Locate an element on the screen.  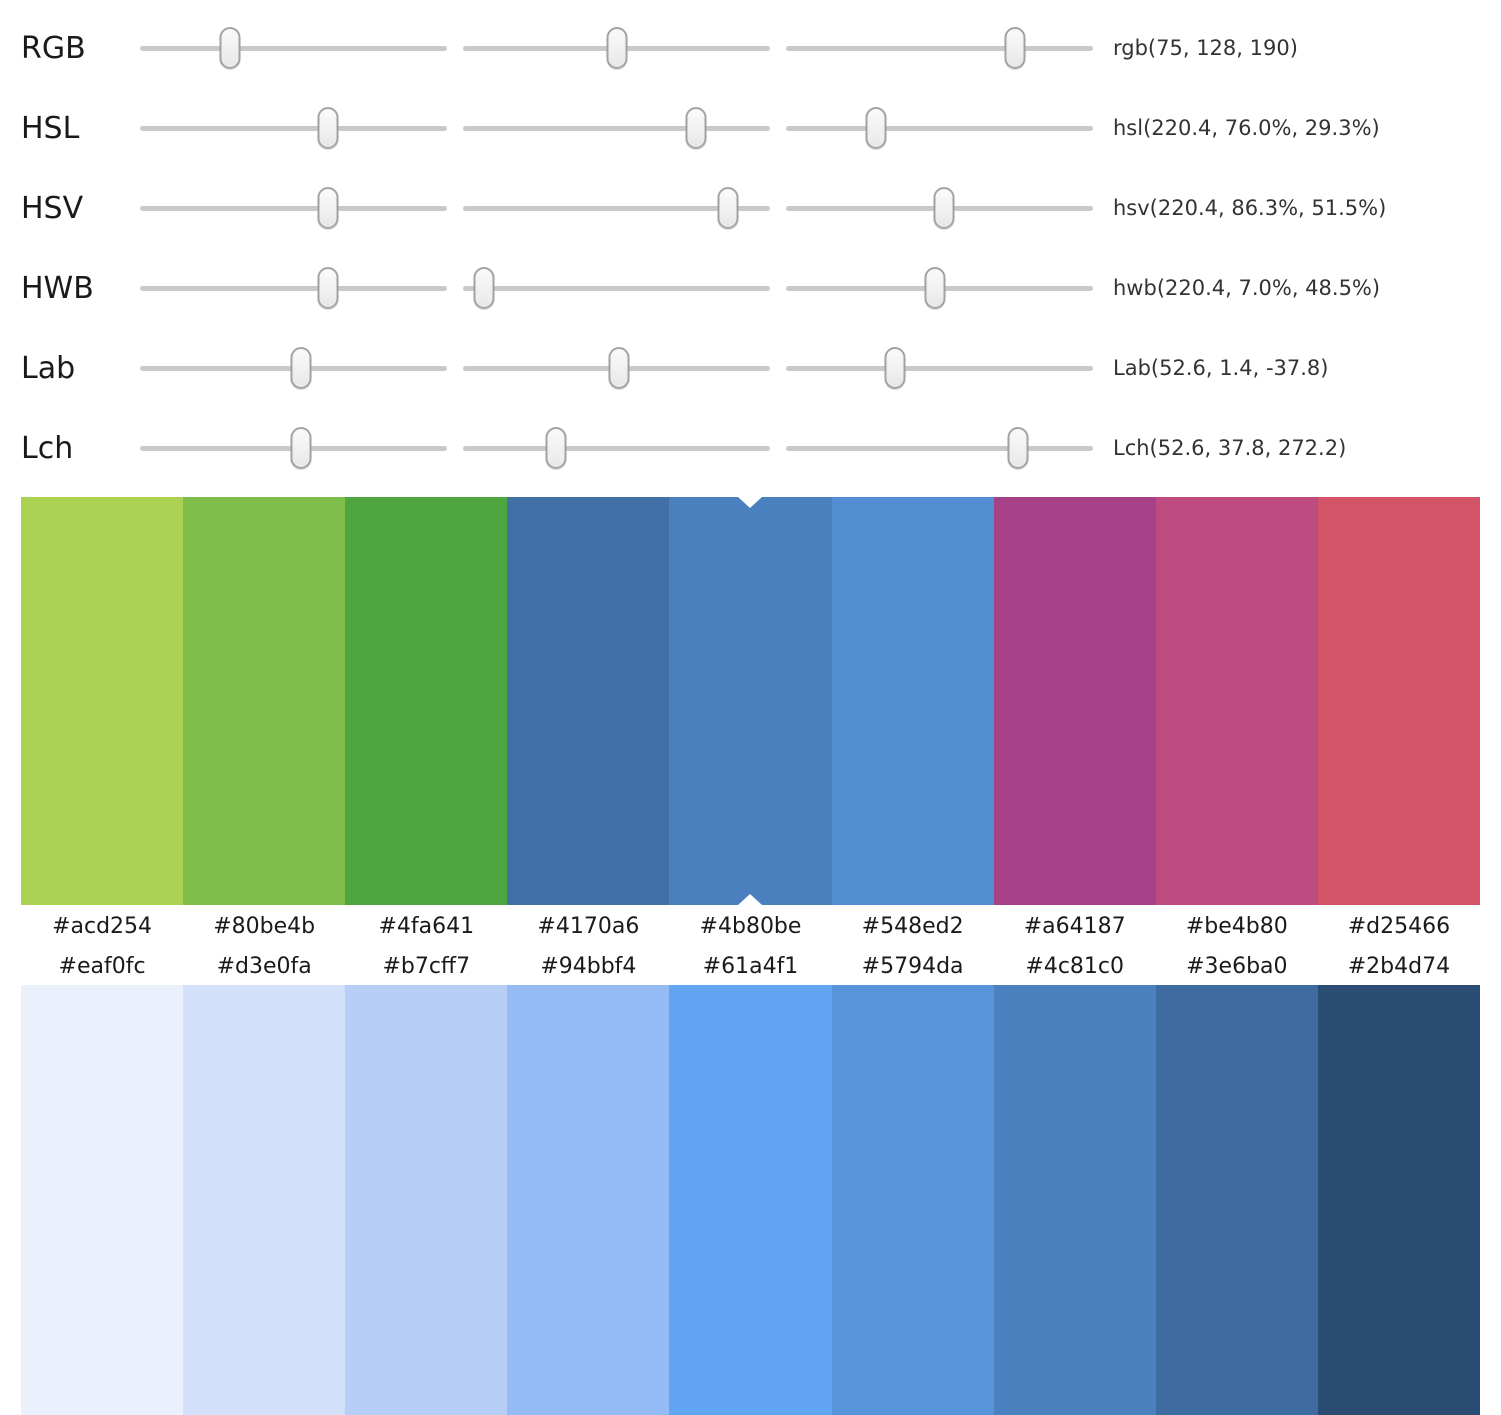
hue-swatch-selected is located at coordinates (750, 701).